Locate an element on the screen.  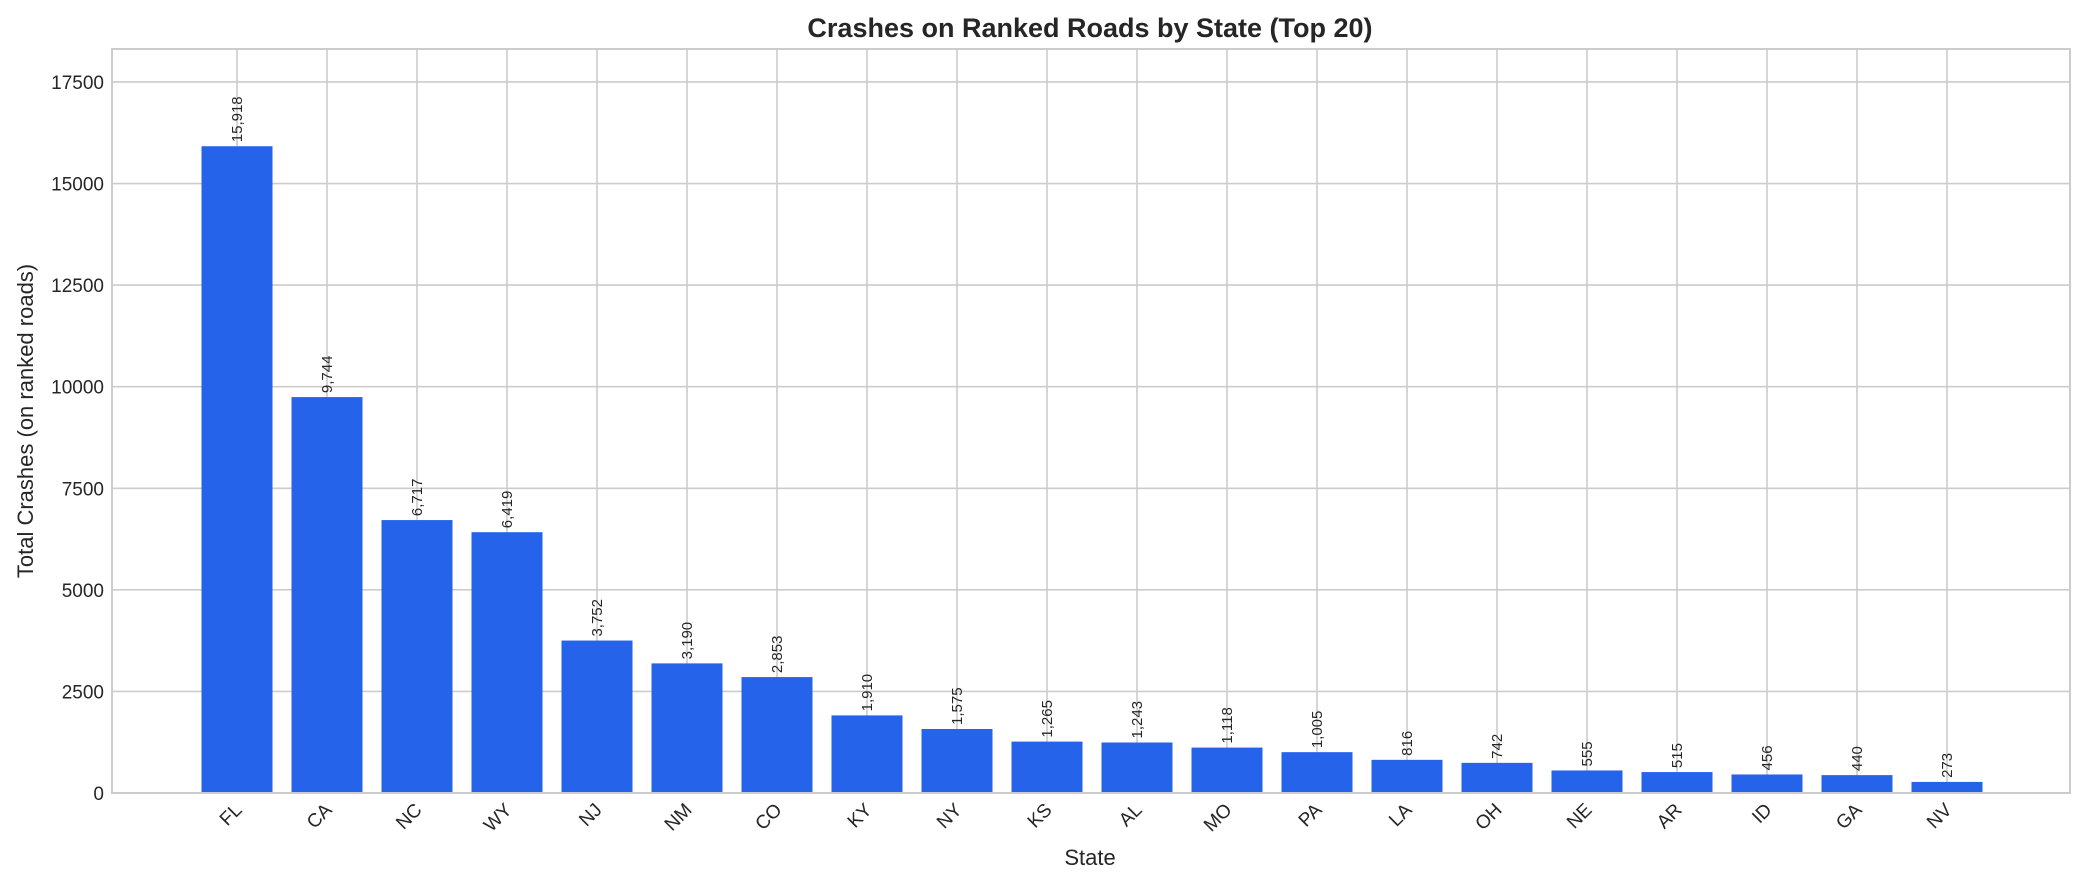
x-tick-label: CO is located at coordinates (769, 817).